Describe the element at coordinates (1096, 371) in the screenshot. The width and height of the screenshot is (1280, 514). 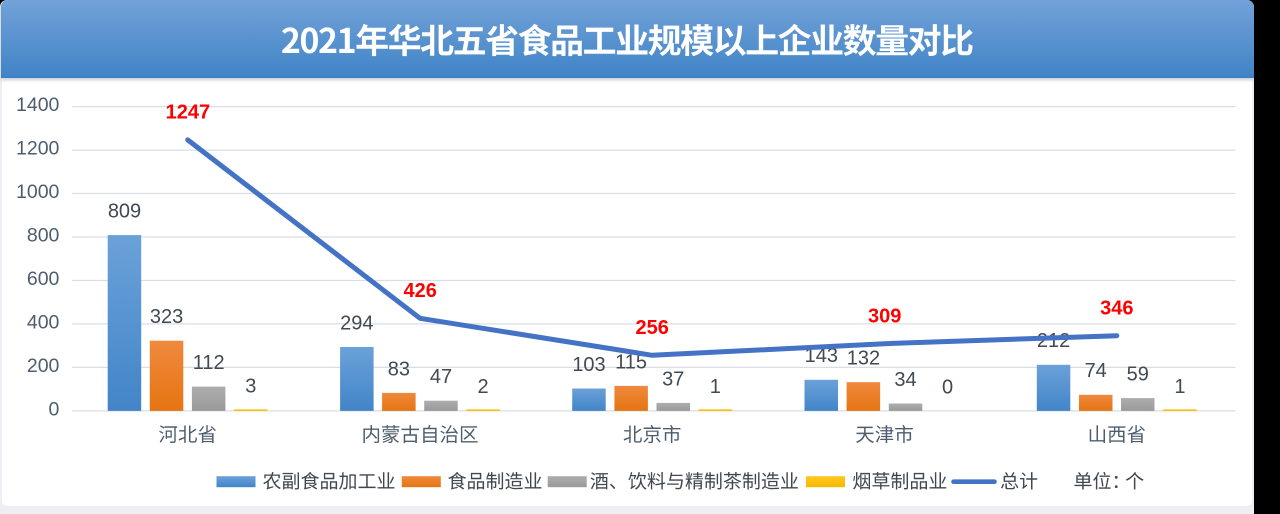
I see `svg-text: 74` at that location.